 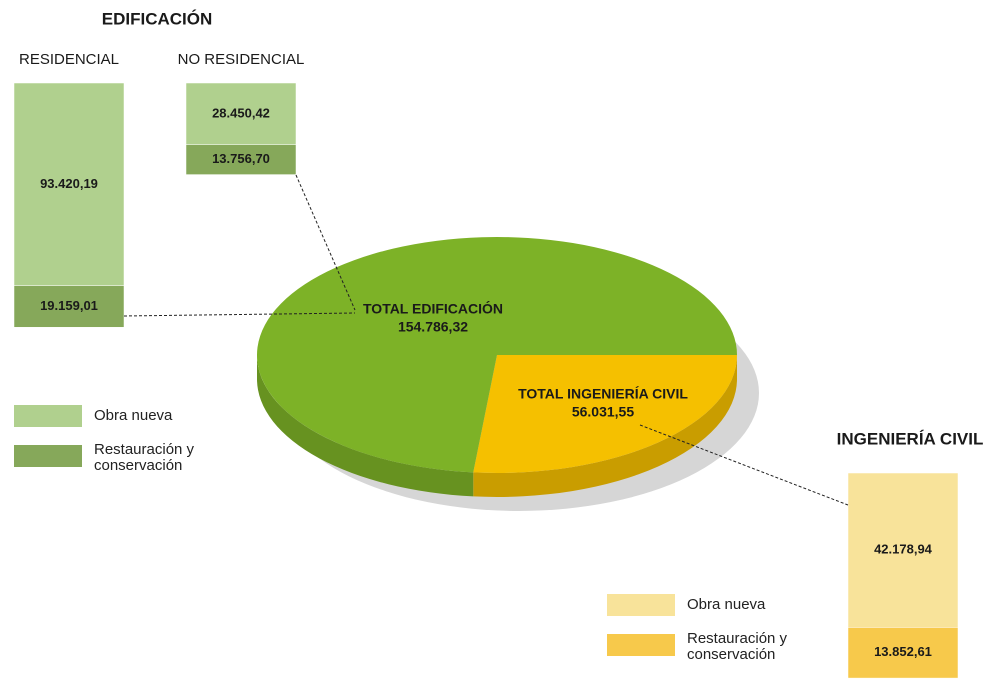 What do you see at coordinates (69, 59) in the screenshot?
I see `category-label: RESIDENCIAL` at bounding box center [69, 59].